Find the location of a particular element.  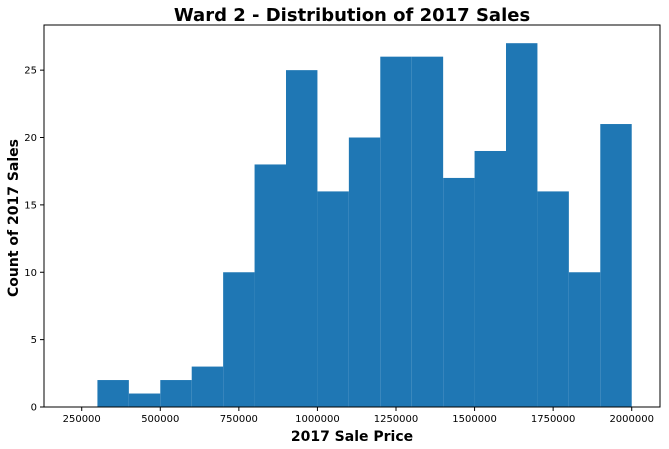

y-tick-label: 25 is located at coordinates (30, 71).